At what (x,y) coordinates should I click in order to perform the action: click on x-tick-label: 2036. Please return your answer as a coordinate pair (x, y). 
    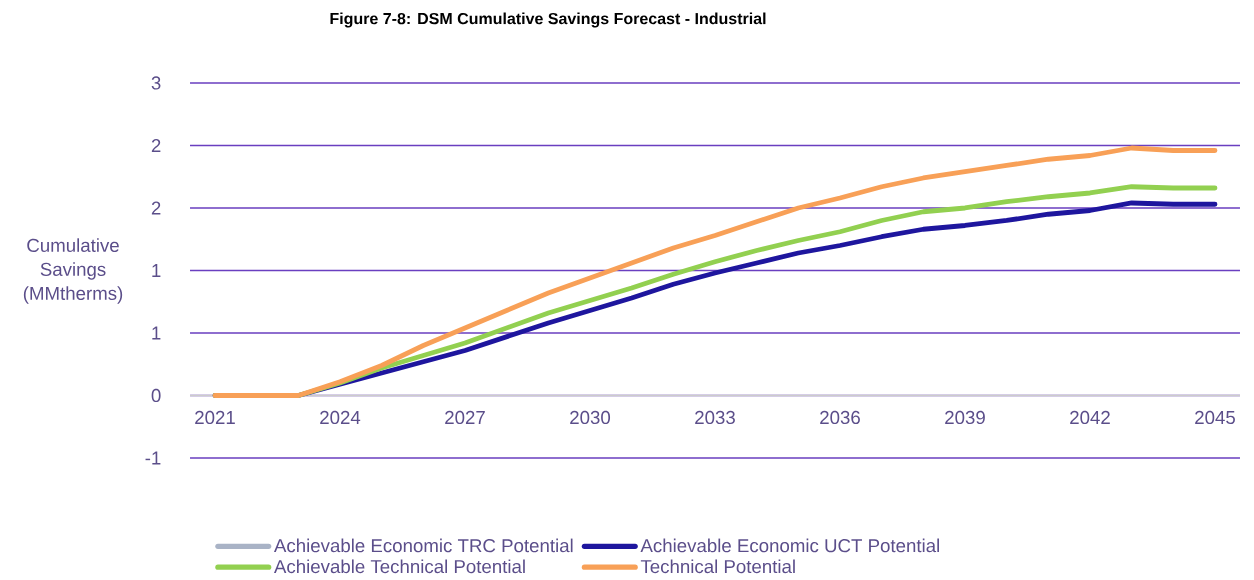
    Looking at the image, I should click on (840, 417).